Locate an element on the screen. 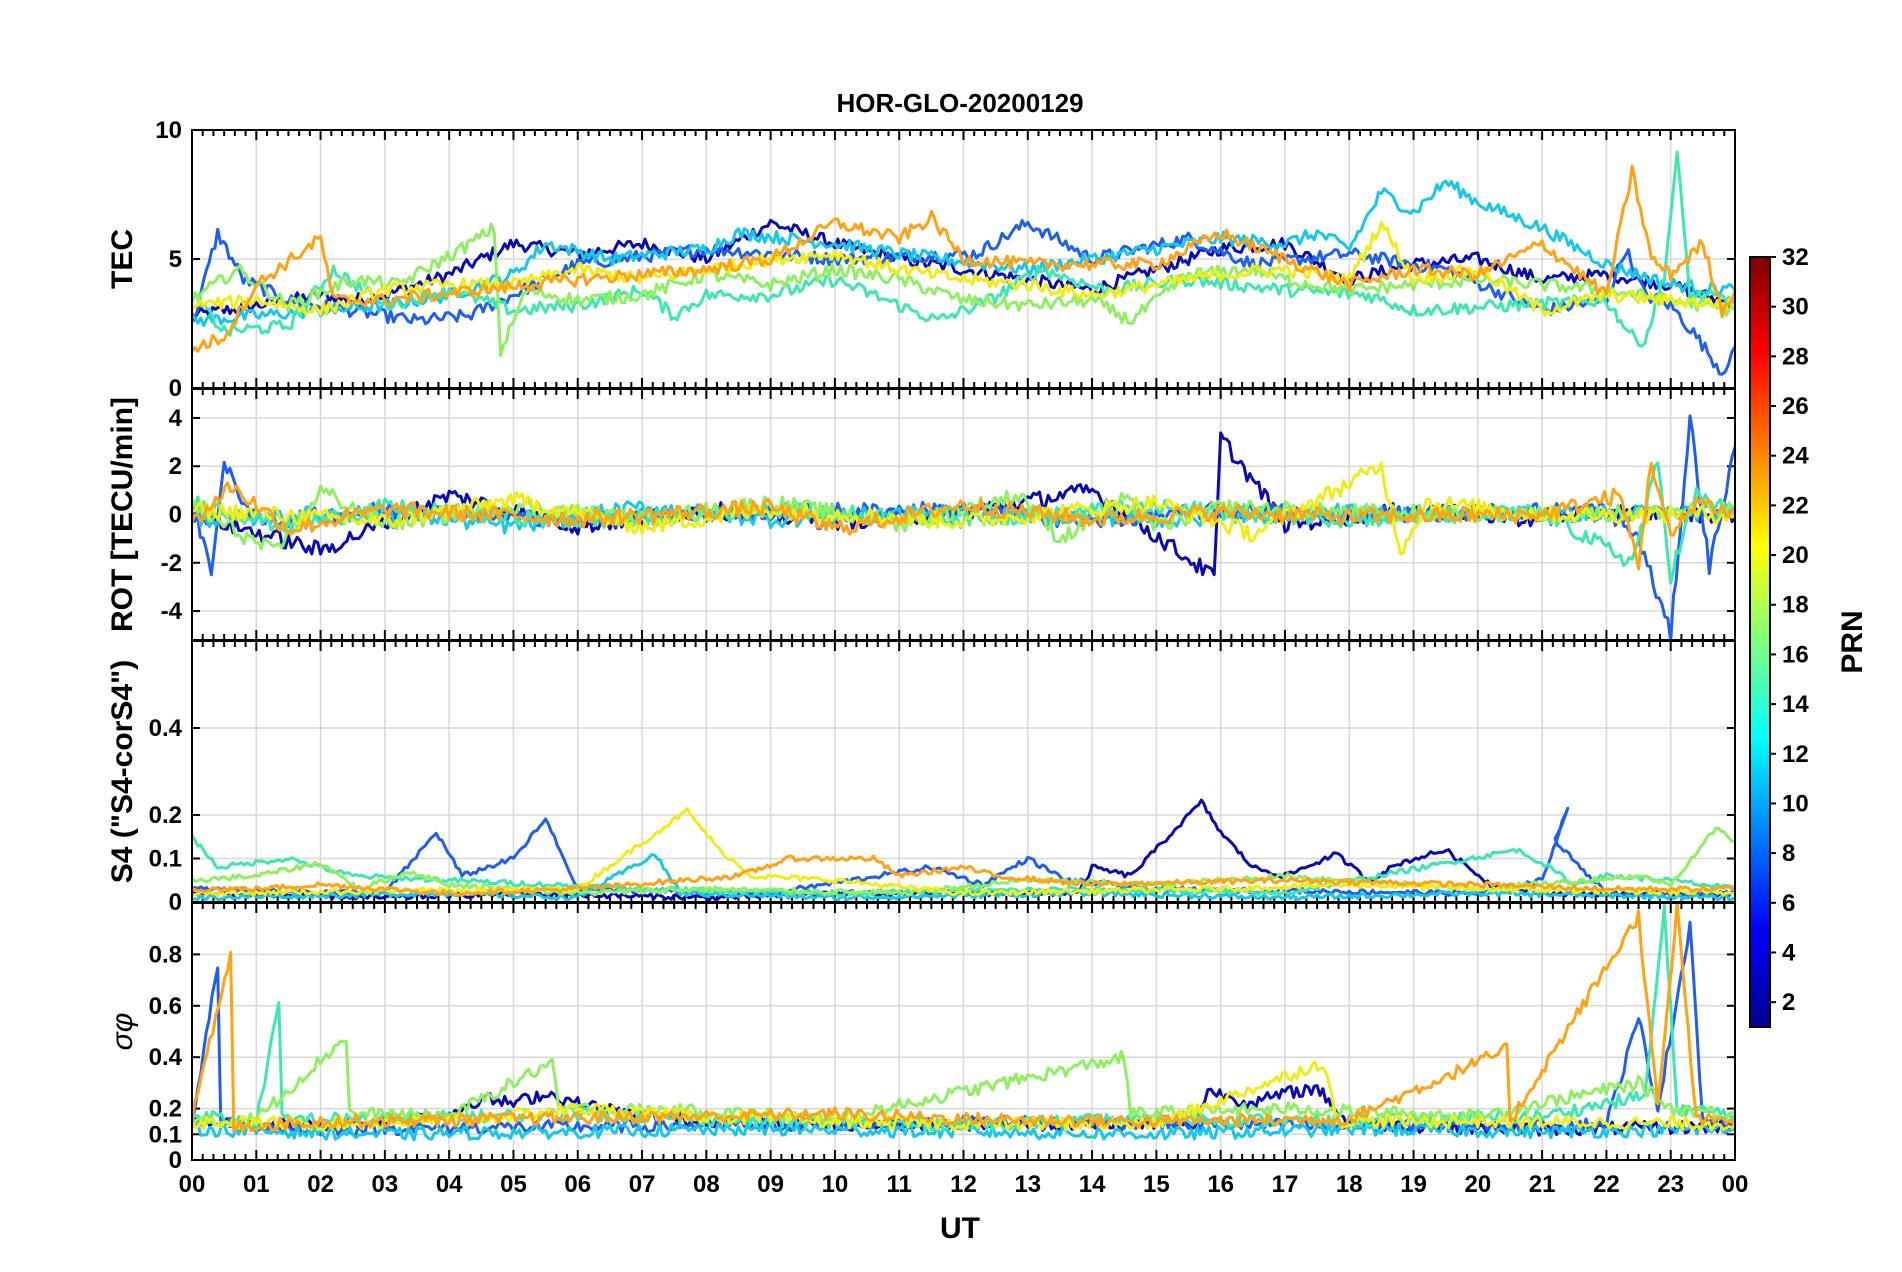 The width and height of the screenshot is (1902, 1272). colorbar-scale is located at coordinates (1760, 642).